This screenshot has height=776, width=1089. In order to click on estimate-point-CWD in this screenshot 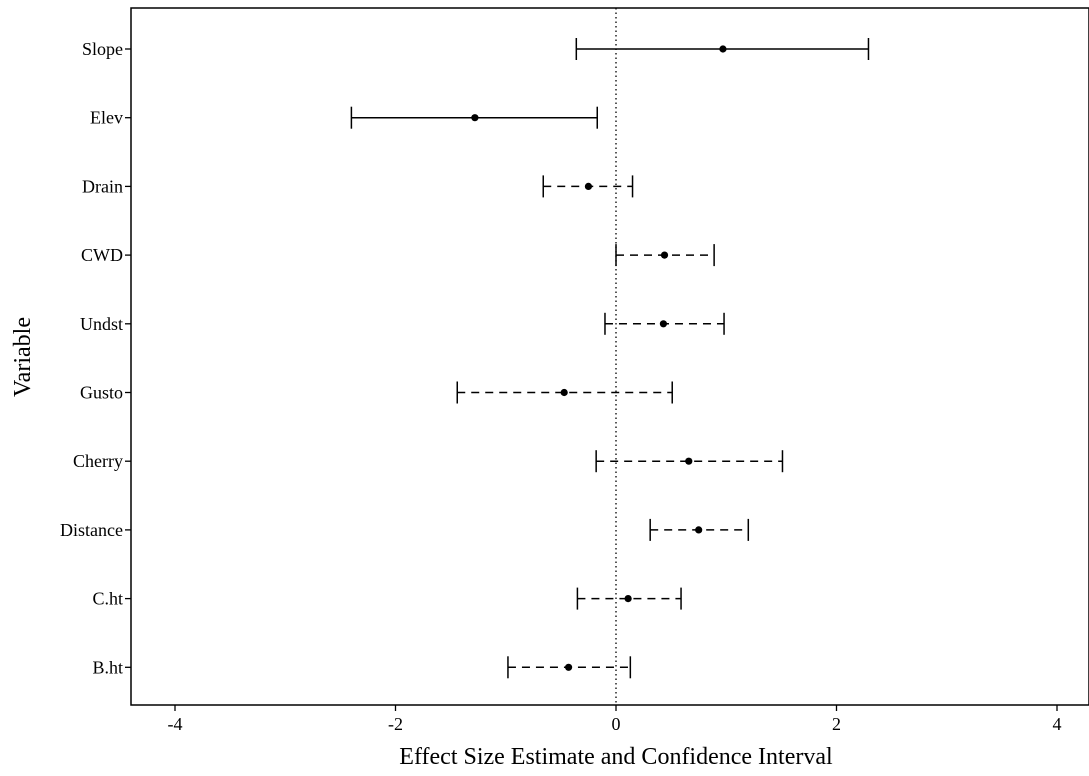, I will do `click(664, 255)`.